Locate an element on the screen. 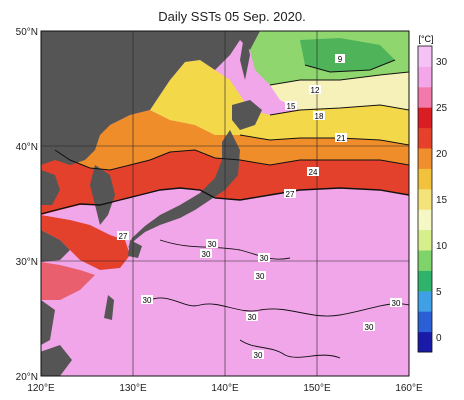 Image resolution: width=464 pixels, height=400 pixels. contour-label-27: 27 is located at coordinates (290, 194).